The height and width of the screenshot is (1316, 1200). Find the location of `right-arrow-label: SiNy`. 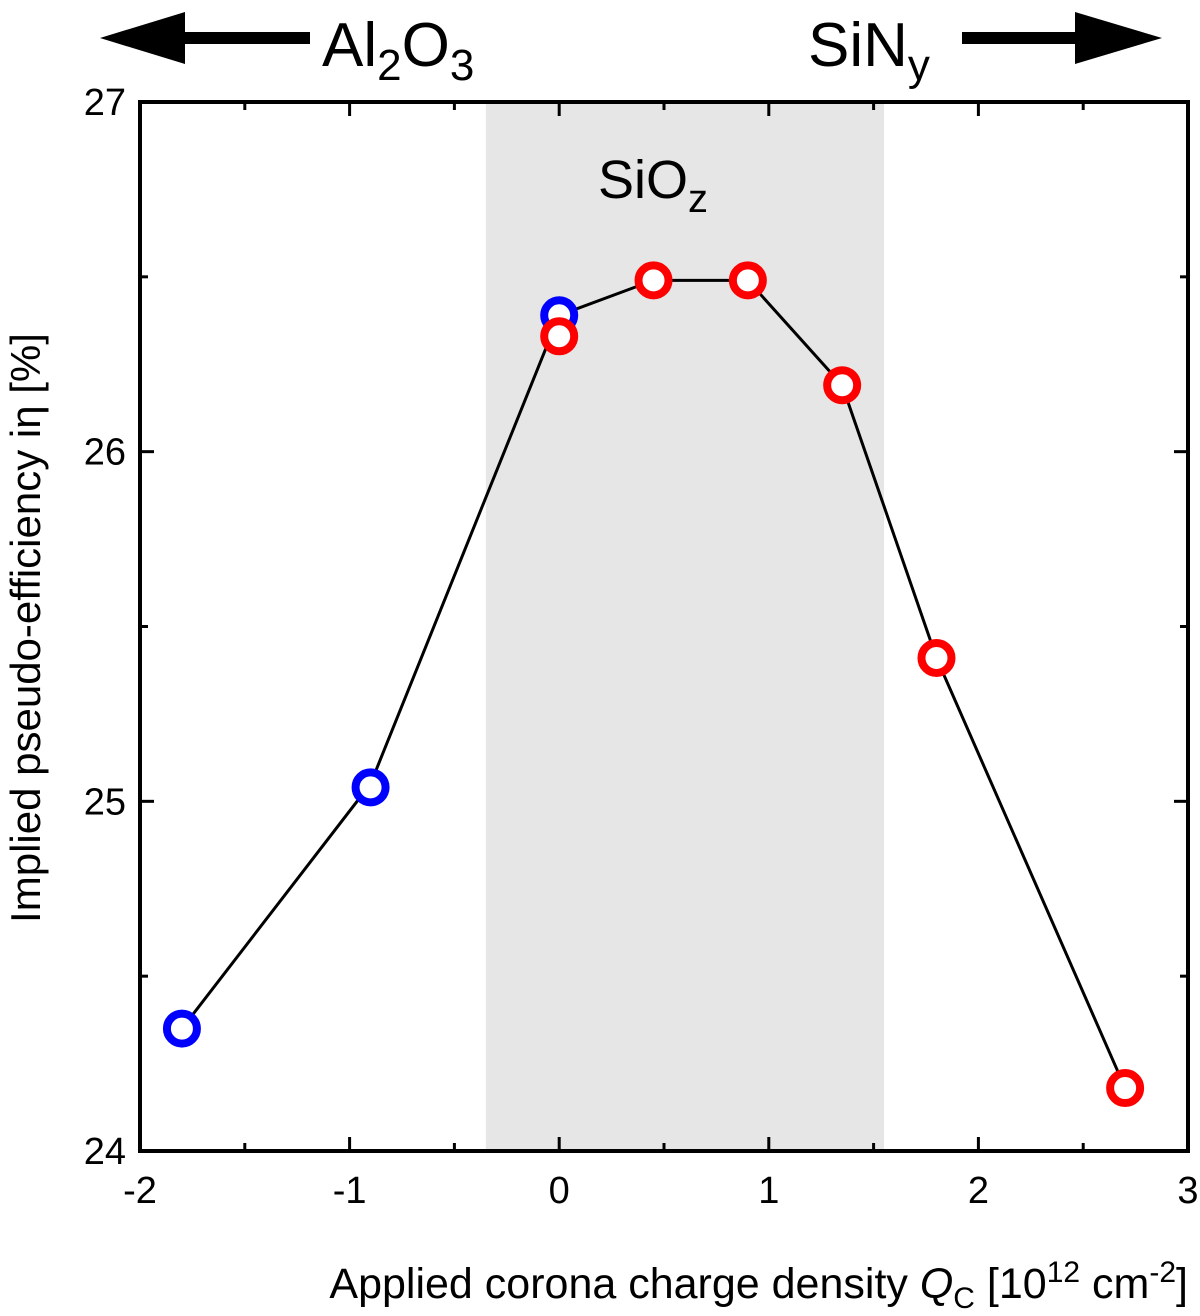

right-arrow-label: SiNy is located at coordinates (869, 50).